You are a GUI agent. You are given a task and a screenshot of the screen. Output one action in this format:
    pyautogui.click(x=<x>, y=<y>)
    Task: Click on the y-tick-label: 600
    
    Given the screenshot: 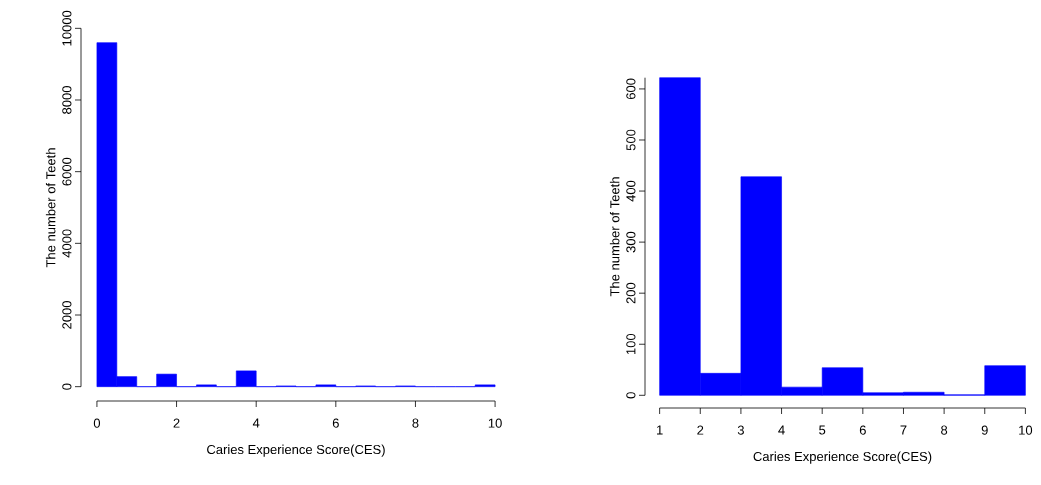 What is the action you would take?
    pyautogui.click(x=631, y=89)
    